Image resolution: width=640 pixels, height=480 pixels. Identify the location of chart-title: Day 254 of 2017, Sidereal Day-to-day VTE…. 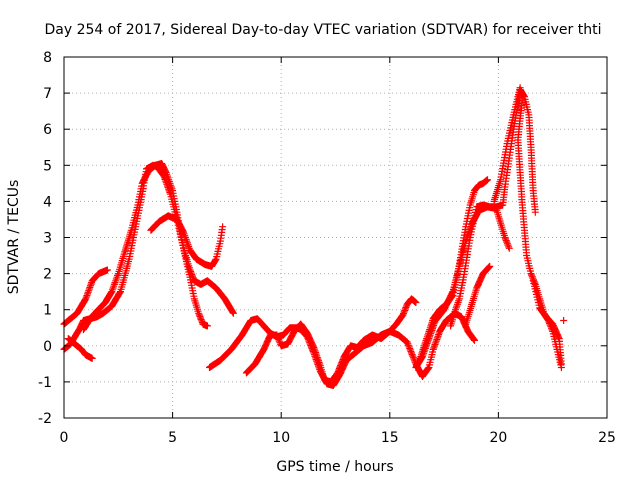
(323, 30).